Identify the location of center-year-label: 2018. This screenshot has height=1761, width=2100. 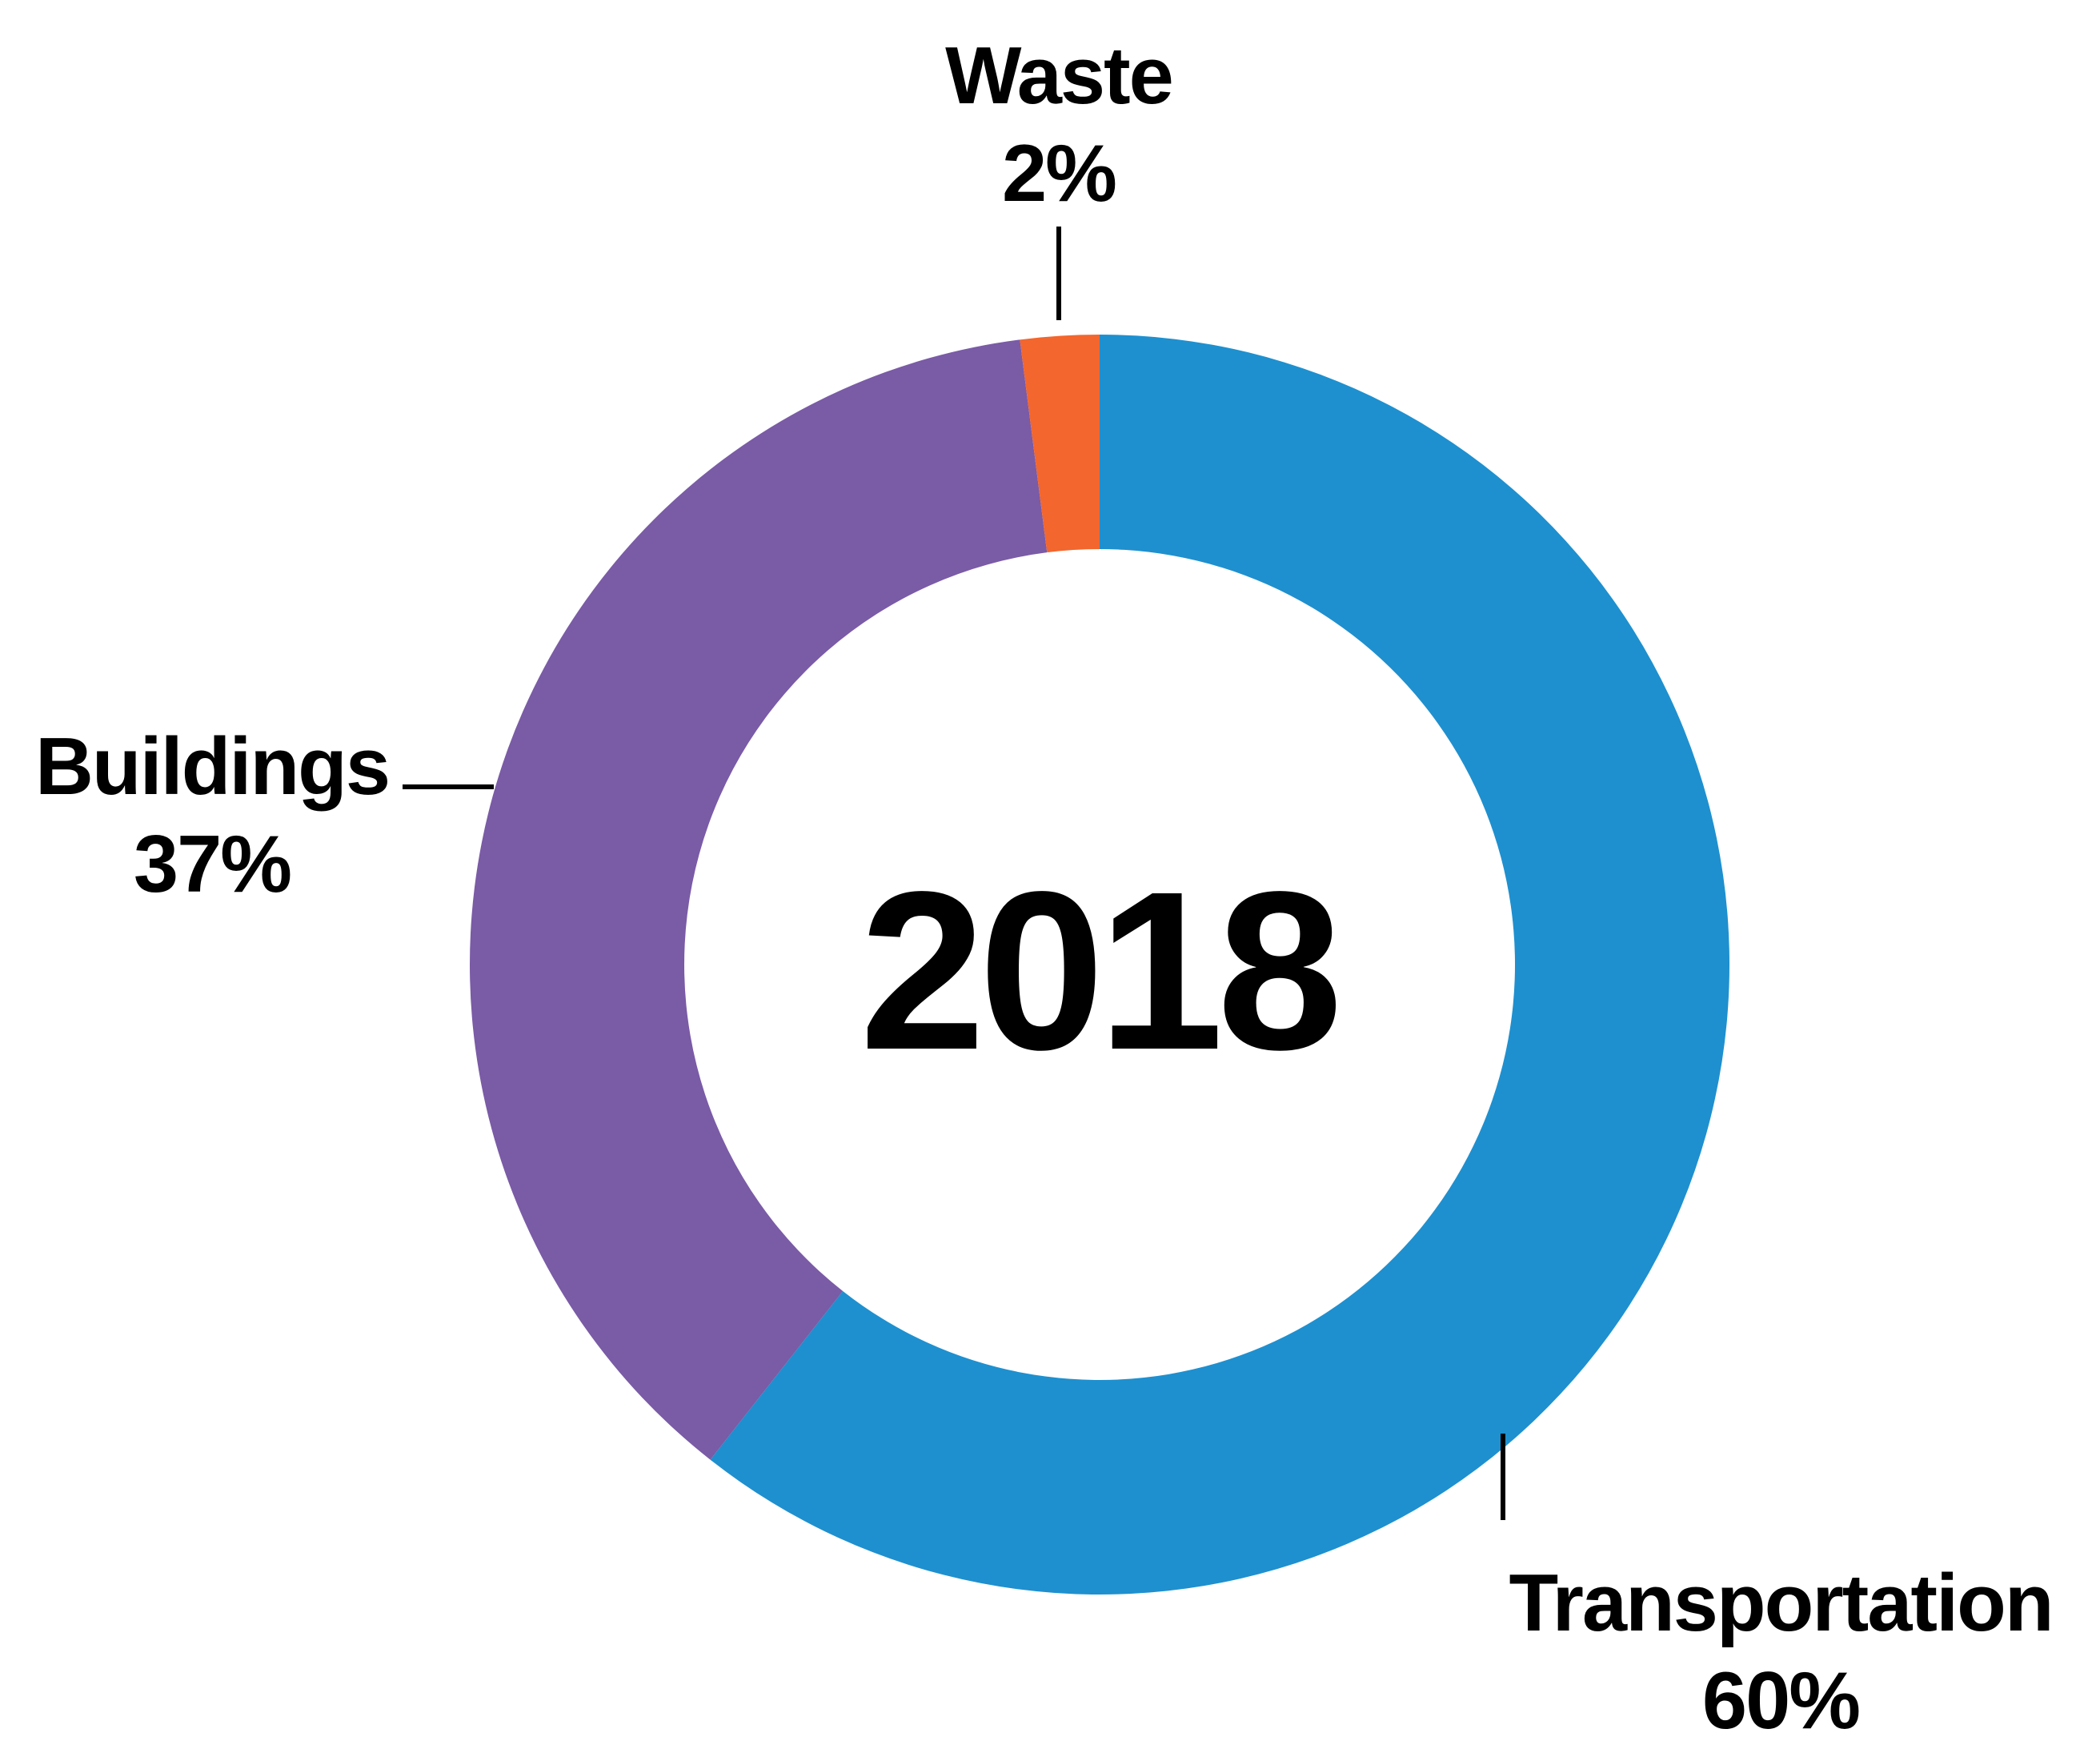
(1101, 970).